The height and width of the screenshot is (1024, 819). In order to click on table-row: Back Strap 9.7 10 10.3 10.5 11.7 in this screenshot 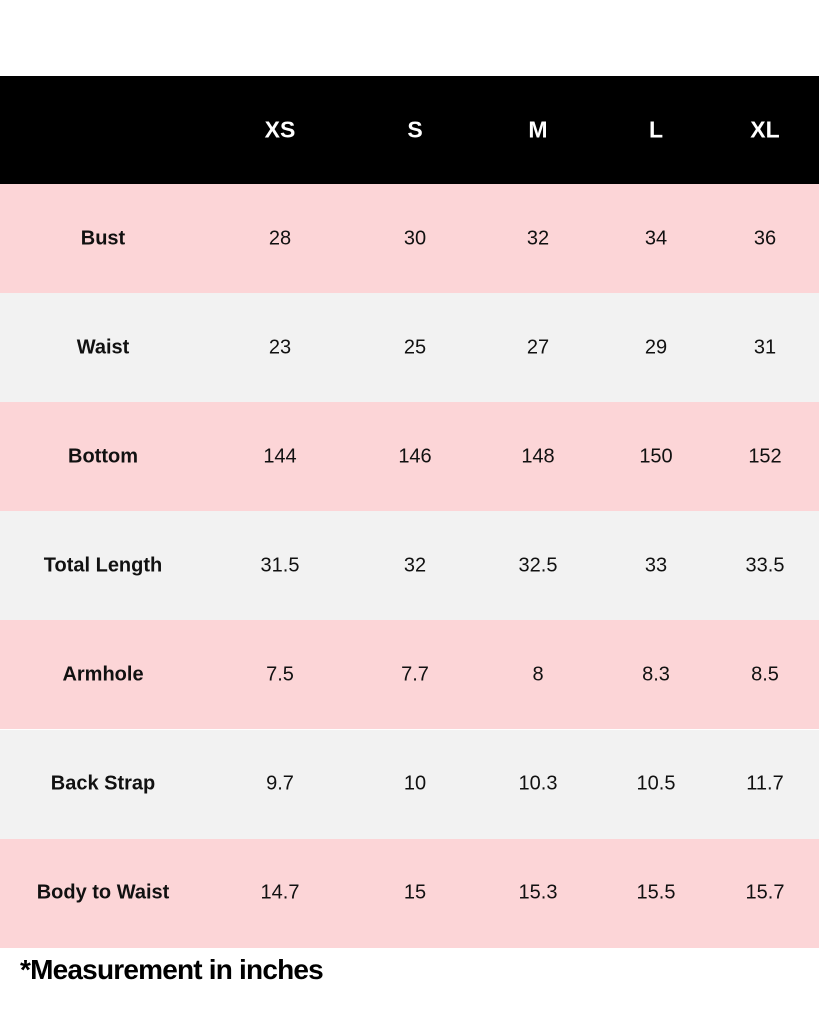, I will do `click(409, 784)`.